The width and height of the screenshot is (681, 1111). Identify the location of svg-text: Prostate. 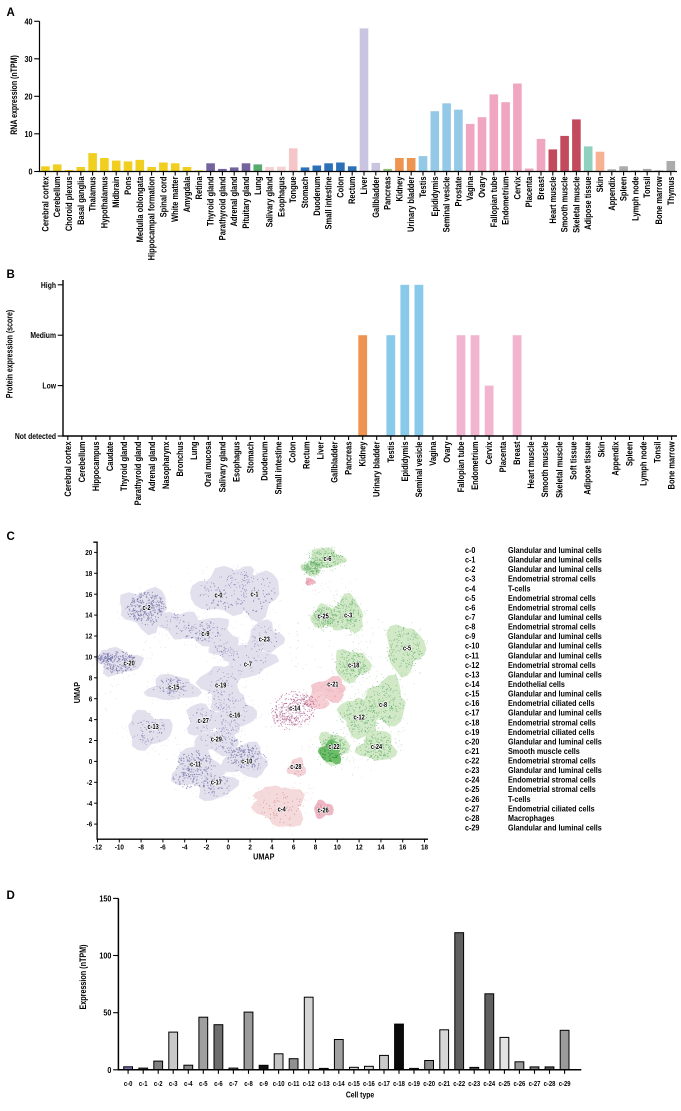
(458, 191).